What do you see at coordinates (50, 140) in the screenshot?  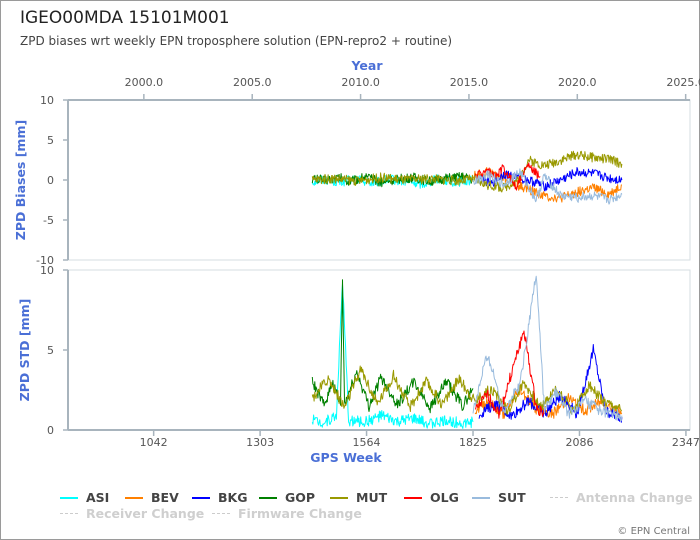 I see `bias-y-tick-label: 5` at bounding box center [50, 140].